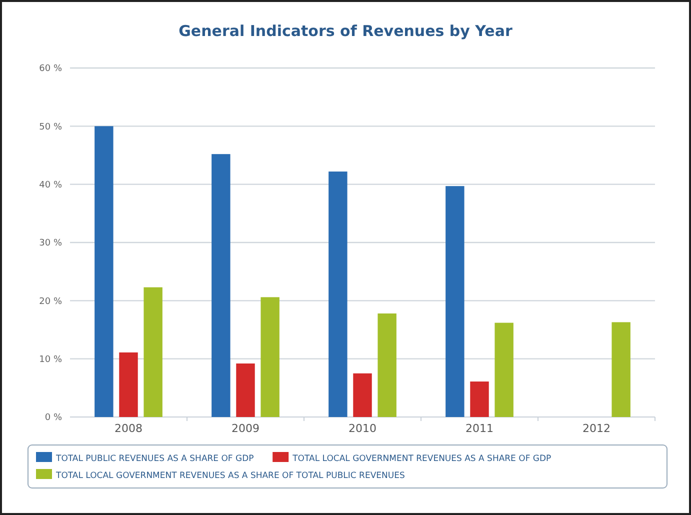 Image resolution: width=691 pixels, height=515 pixels. I want to click on x-tick-label: 2012, so click(596, 428).